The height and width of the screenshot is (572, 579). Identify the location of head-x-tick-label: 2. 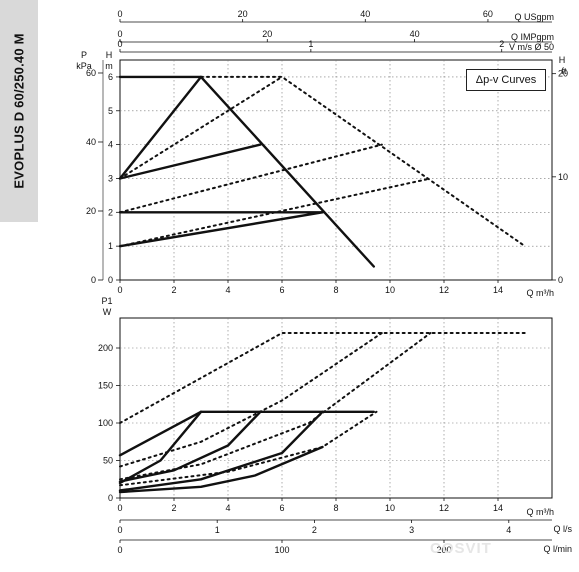
(173, 290).